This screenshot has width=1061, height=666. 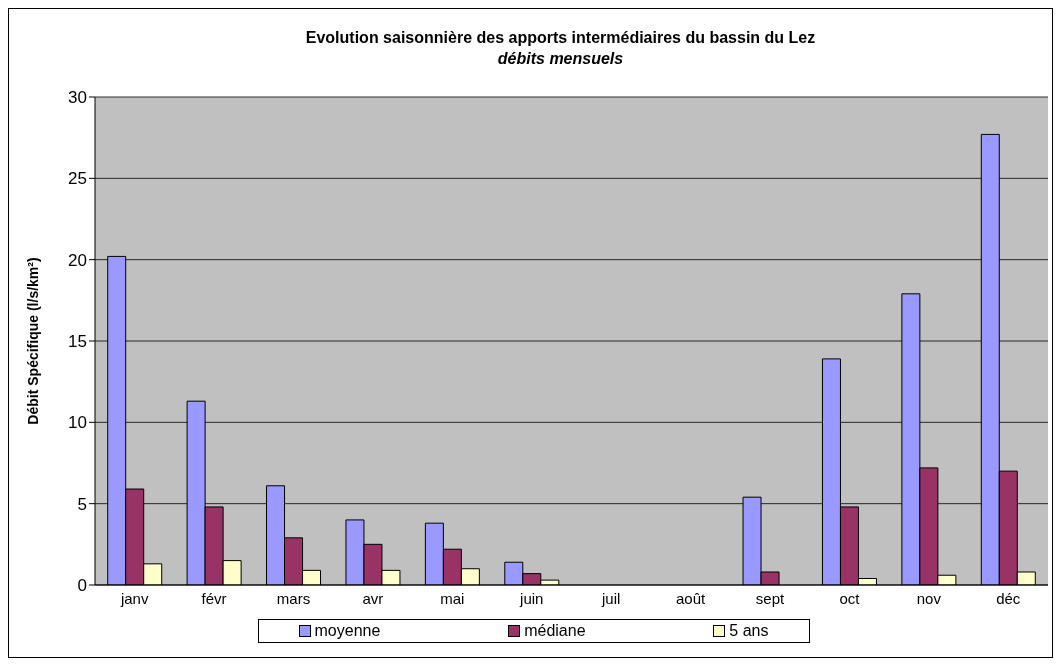 What do you see at coordinates (929, 598) in the screenshot?
I see `x-tick-label: nov` at bounding box center [929, 598].